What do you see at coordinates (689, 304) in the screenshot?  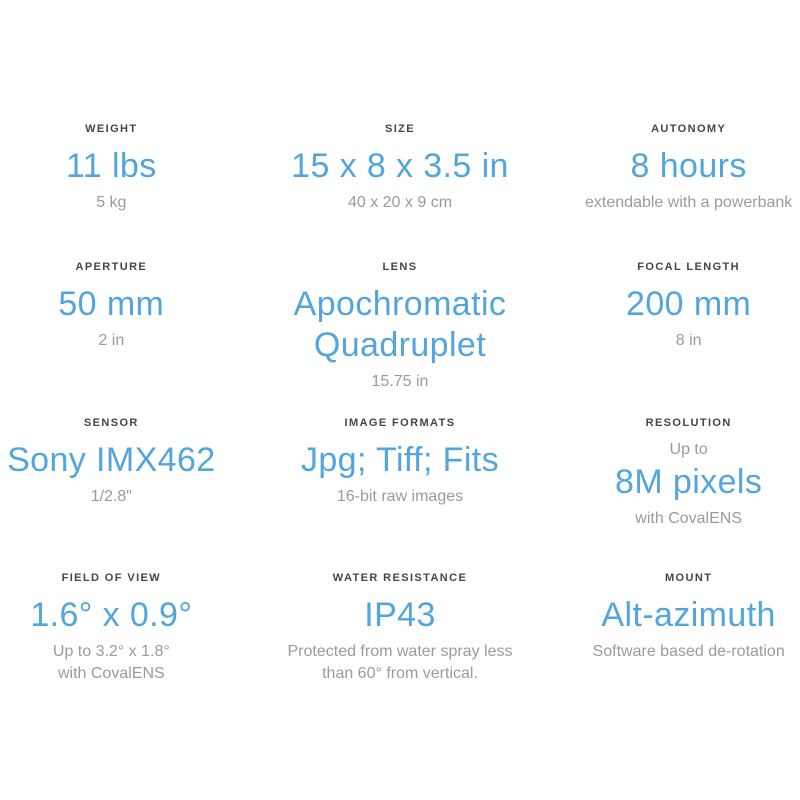 I see `spec-value-focal-length: 200 mm` at bounding box center [689, 304].